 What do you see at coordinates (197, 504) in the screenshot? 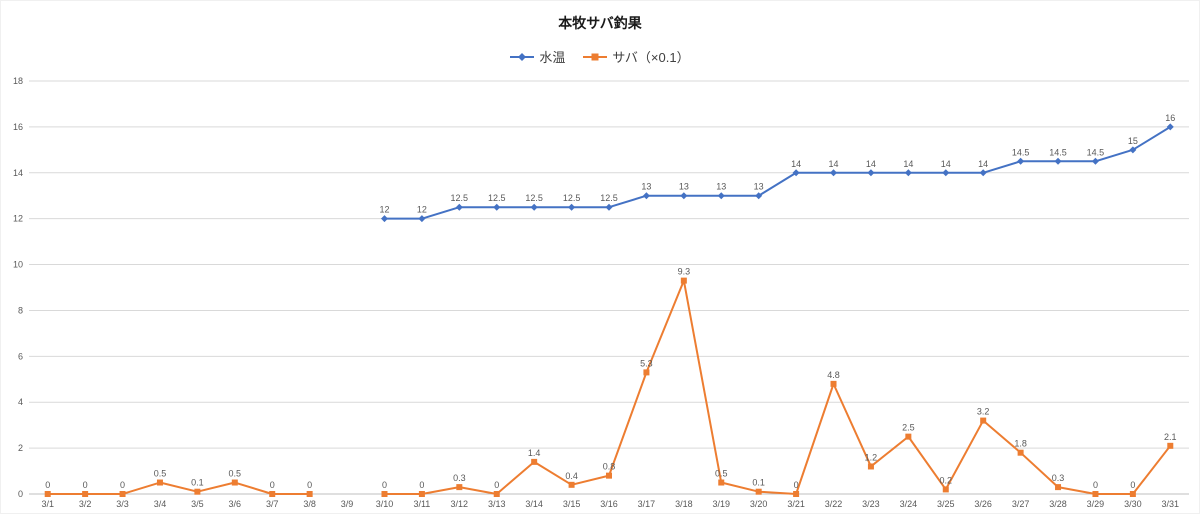
I see `x-axis-label: 3/5` at bounding box center [197, 504].